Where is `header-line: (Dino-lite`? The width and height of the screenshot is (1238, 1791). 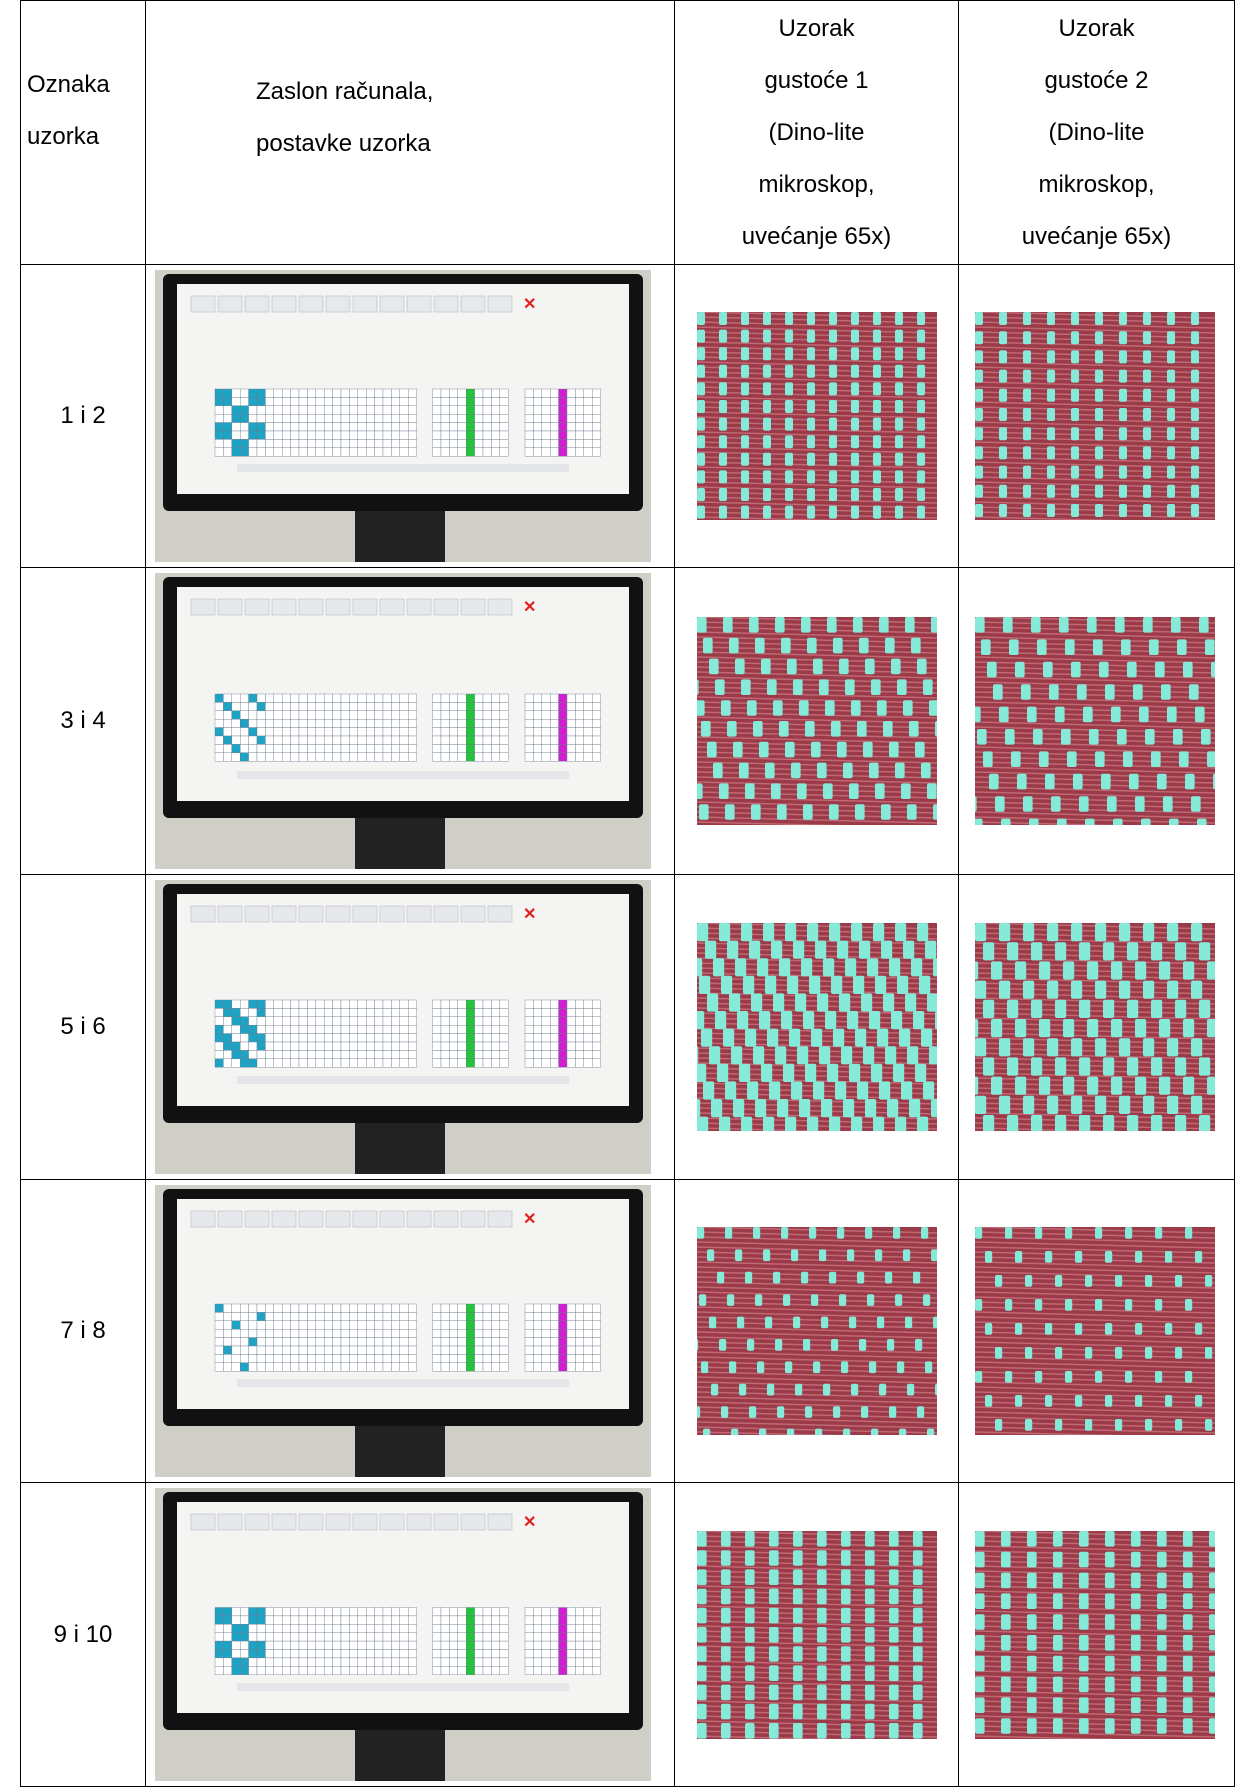 header-line: (Dino-lite is located at coordinates (816, 132).